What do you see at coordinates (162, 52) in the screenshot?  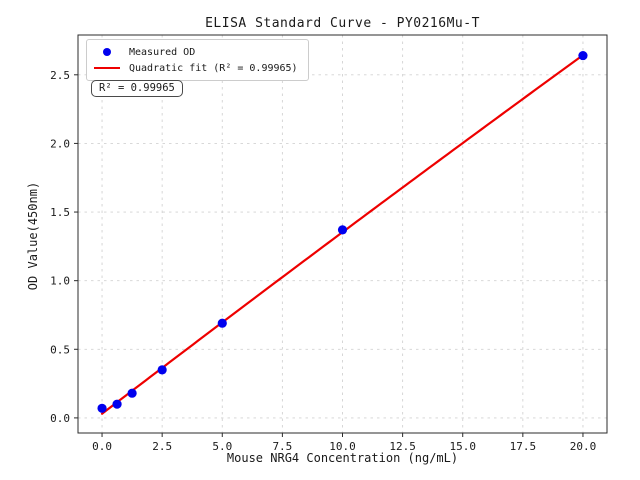 I see `legend-label: Measured OD` at bounding box center [162, 52].